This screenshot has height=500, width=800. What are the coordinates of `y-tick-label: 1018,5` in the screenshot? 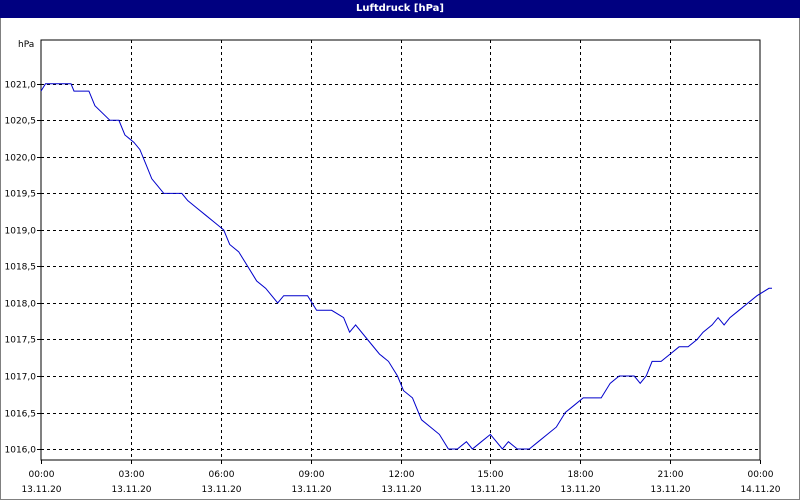 It's located at (21, 268).